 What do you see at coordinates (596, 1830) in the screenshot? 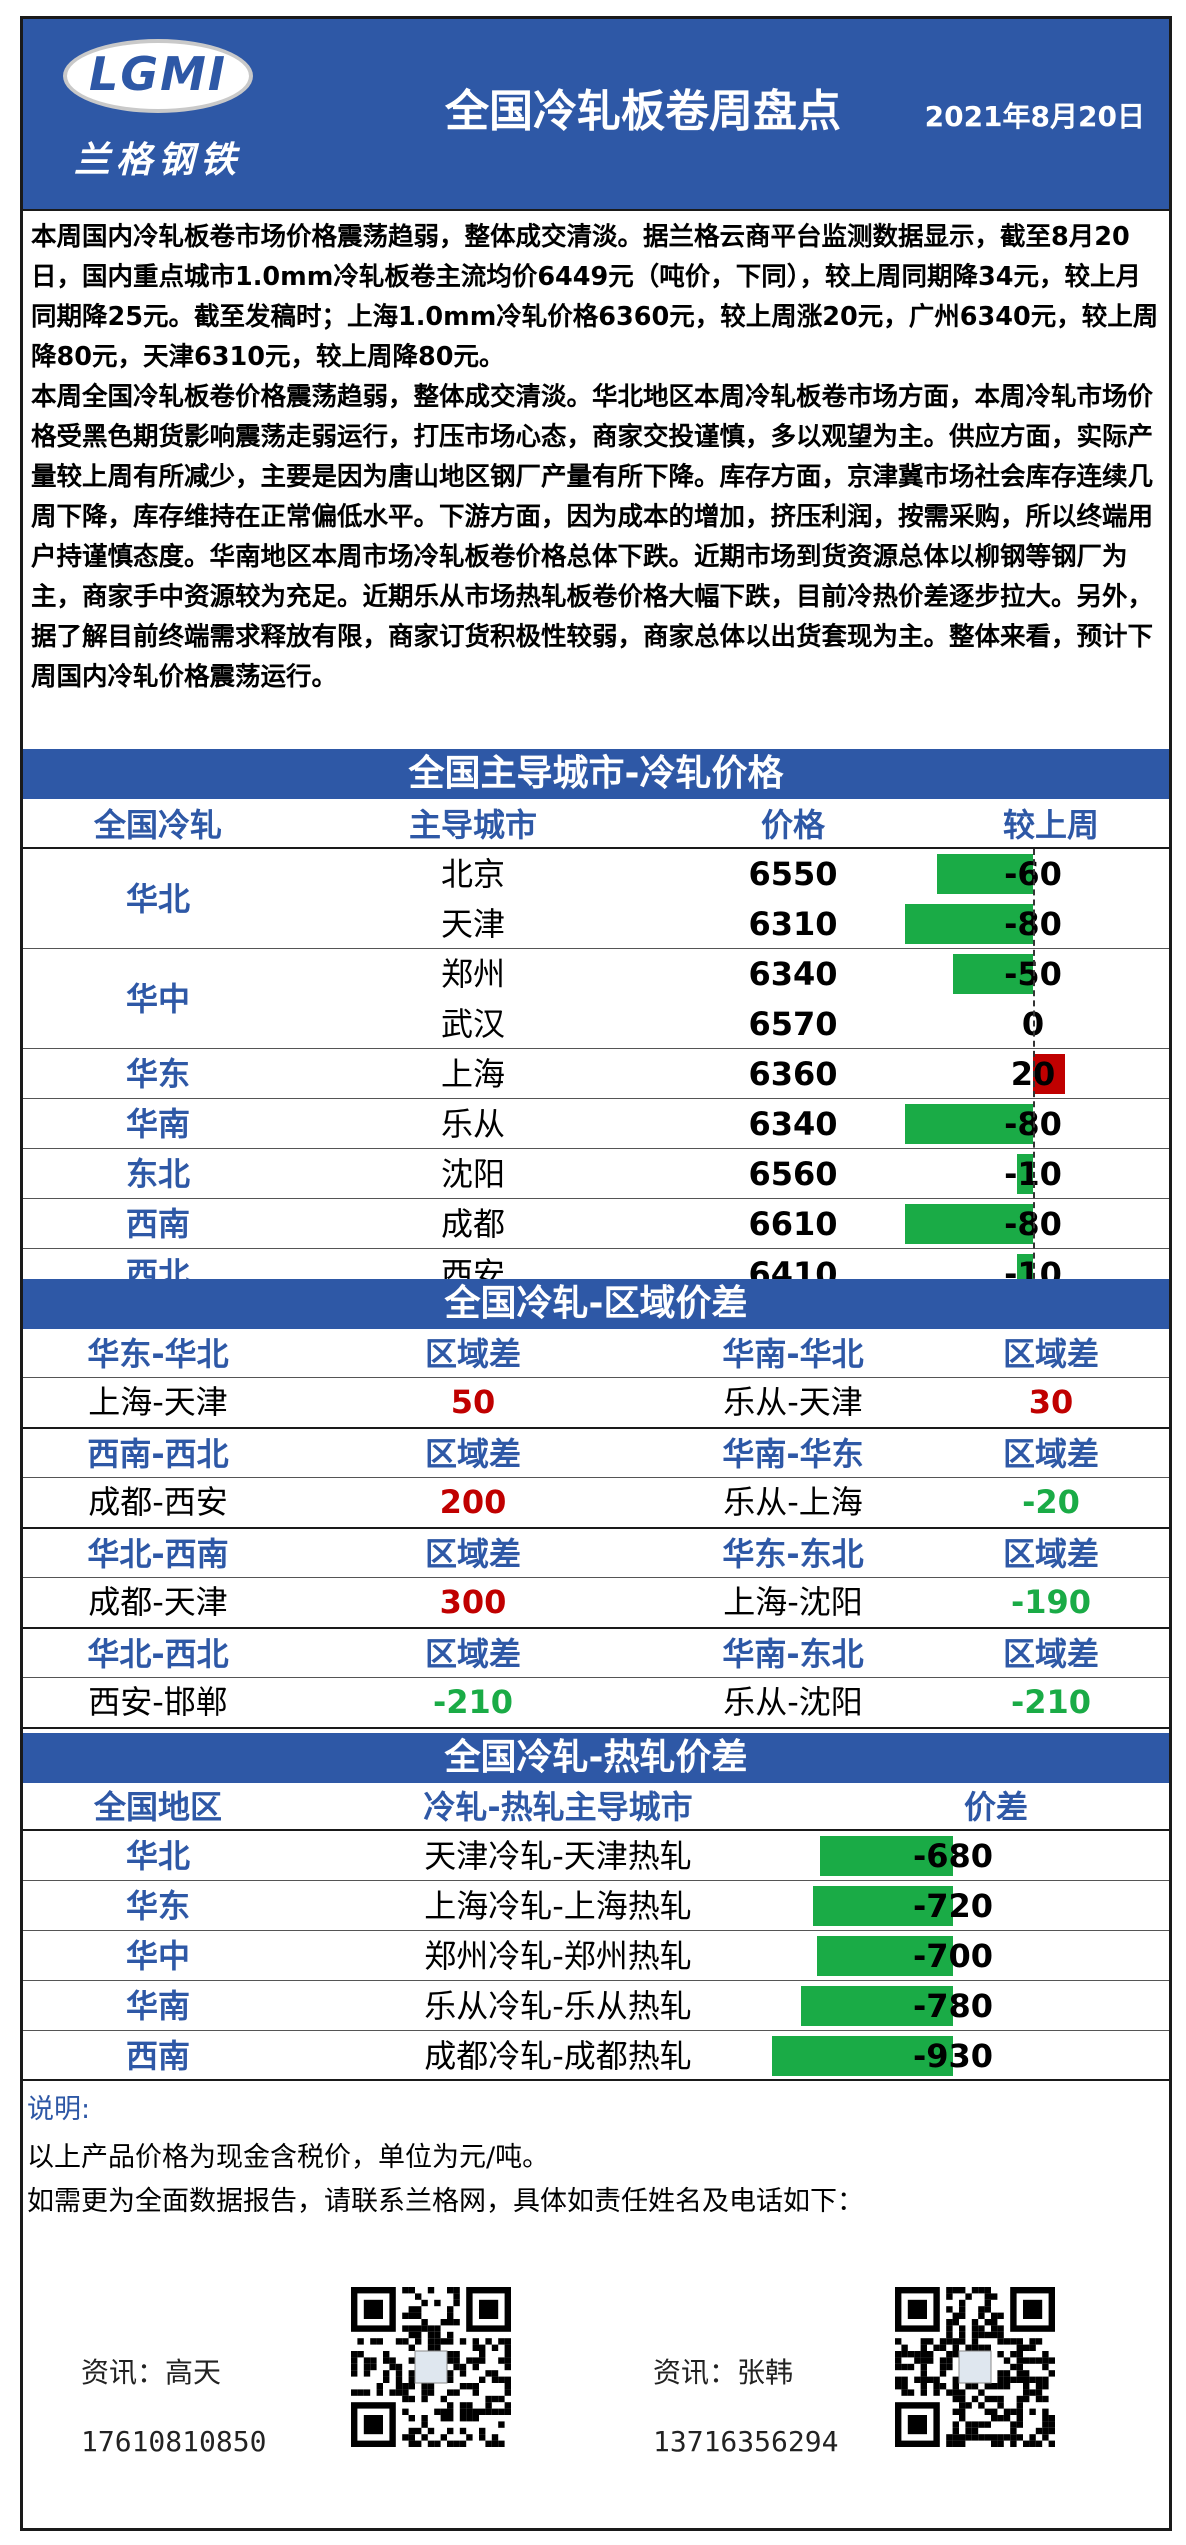
I see `hot-header-divider` at bounding box center [596, 1830].